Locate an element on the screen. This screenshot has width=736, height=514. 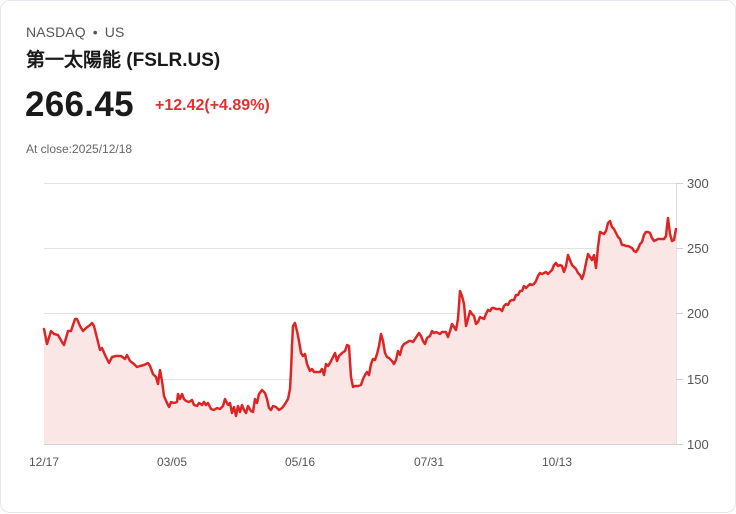
exchange-line: NASDAQ • US is located at coordinates (75, 32).